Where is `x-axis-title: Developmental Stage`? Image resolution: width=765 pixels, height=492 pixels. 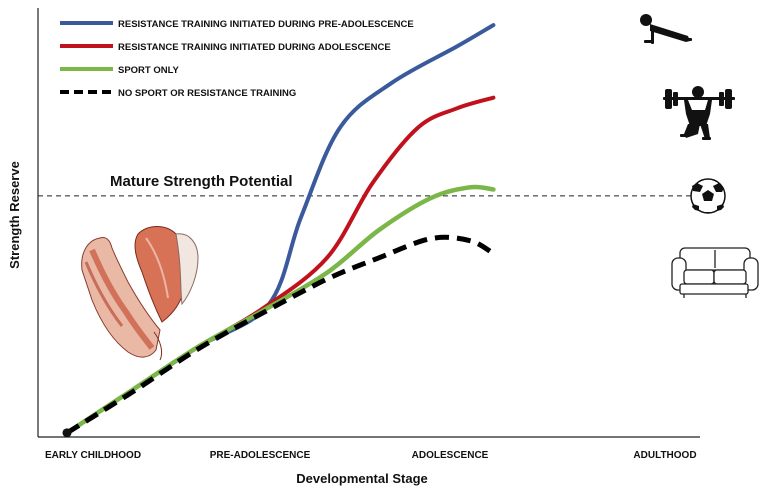
x-axis-title: Developmental Stage is located at coordinates (362, 478).